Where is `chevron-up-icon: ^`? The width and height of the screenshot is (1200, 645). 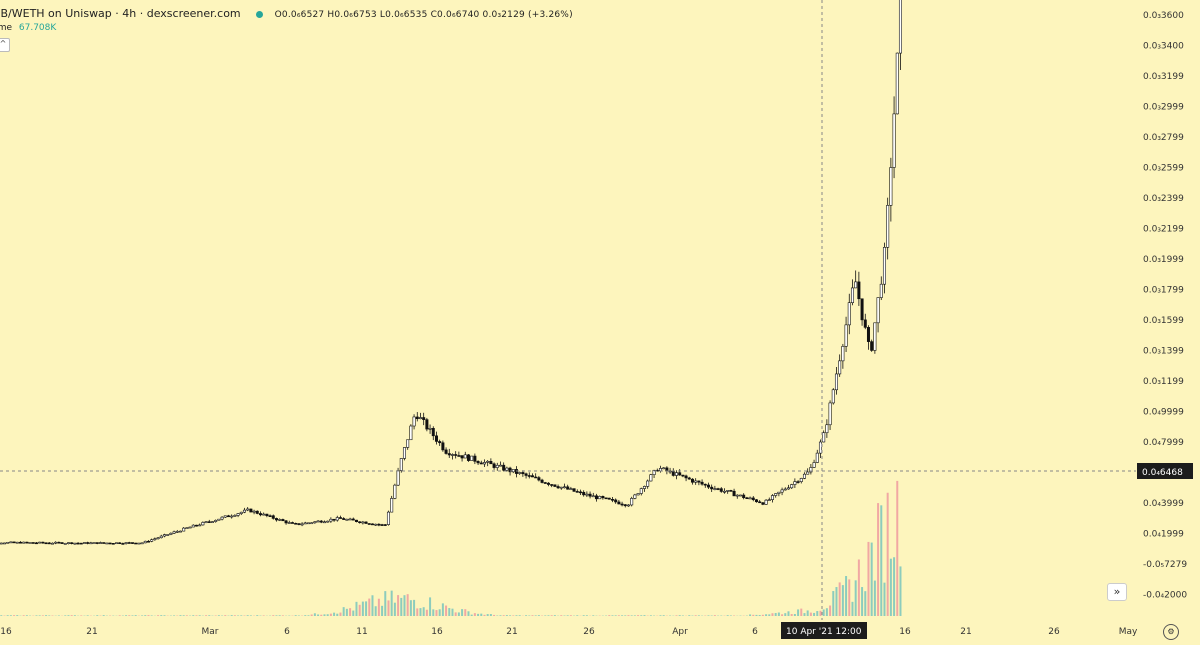 chevron-up-icon: ^ is located at coordinates (5, 45).